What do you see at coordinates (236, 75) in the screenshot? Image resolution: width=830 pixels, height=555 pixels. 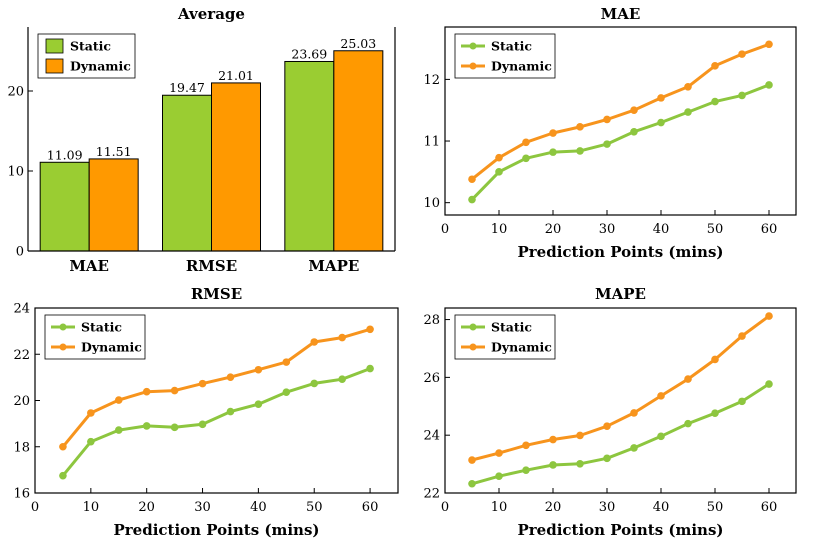 I see `bar-value-label: 21.01` at bounding box center [236, 75].